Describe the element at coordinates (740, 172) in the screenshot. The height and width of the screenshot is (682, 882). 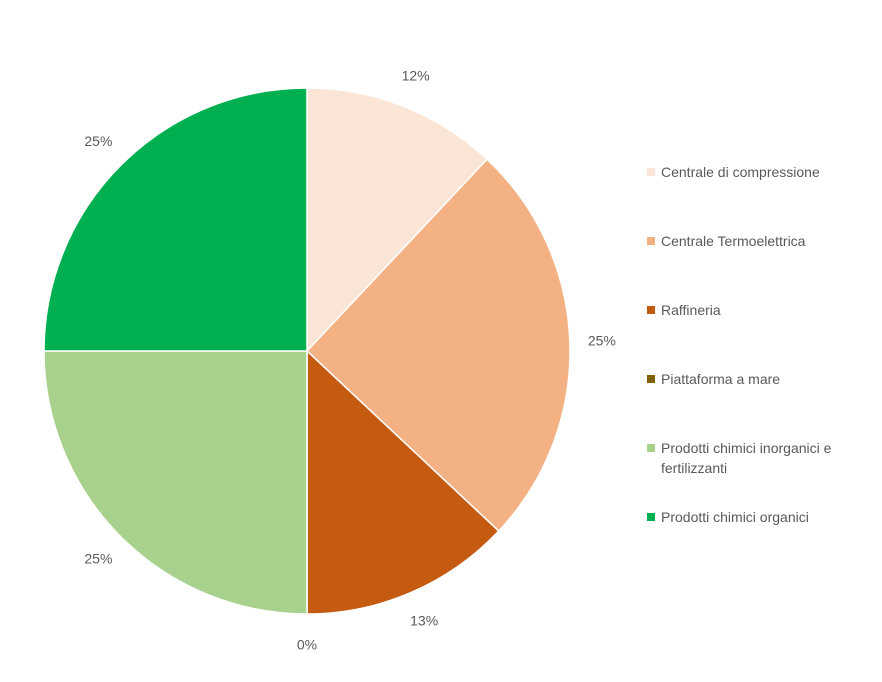
I see `legend-label: Centrale di compressione` at that location.